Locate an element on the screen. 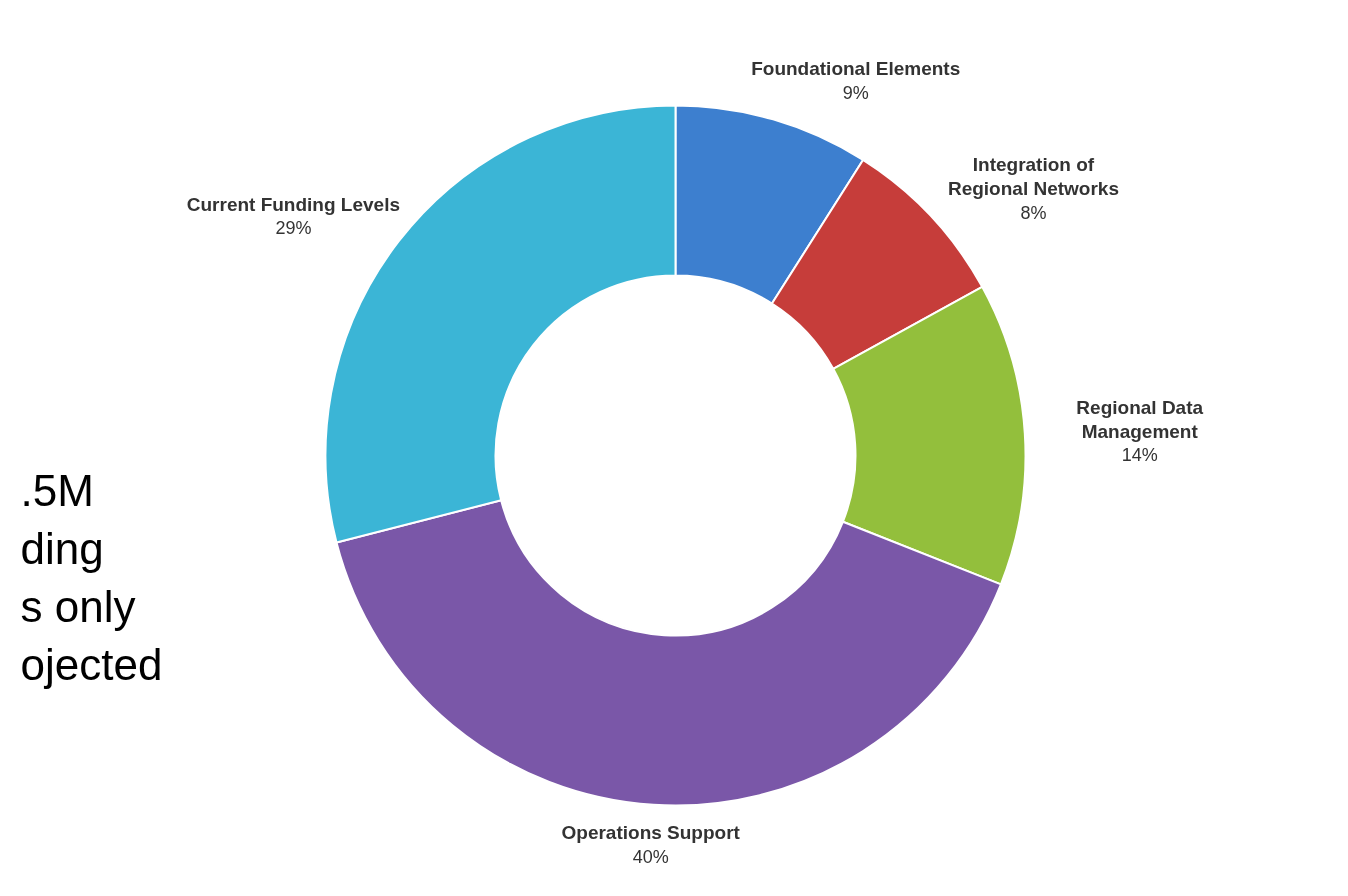 This screenshot has height=896, width=1348. slice-label: Operations Support is located at coordinates (651, 833).